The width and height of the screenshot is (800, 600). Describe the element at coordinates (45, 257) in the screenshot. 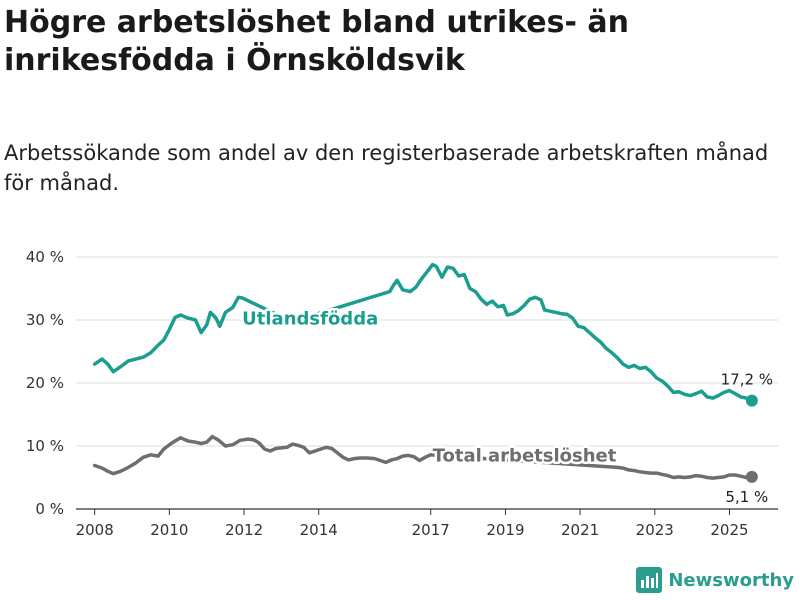

I see `y-tick-label: 40 %` at that location.